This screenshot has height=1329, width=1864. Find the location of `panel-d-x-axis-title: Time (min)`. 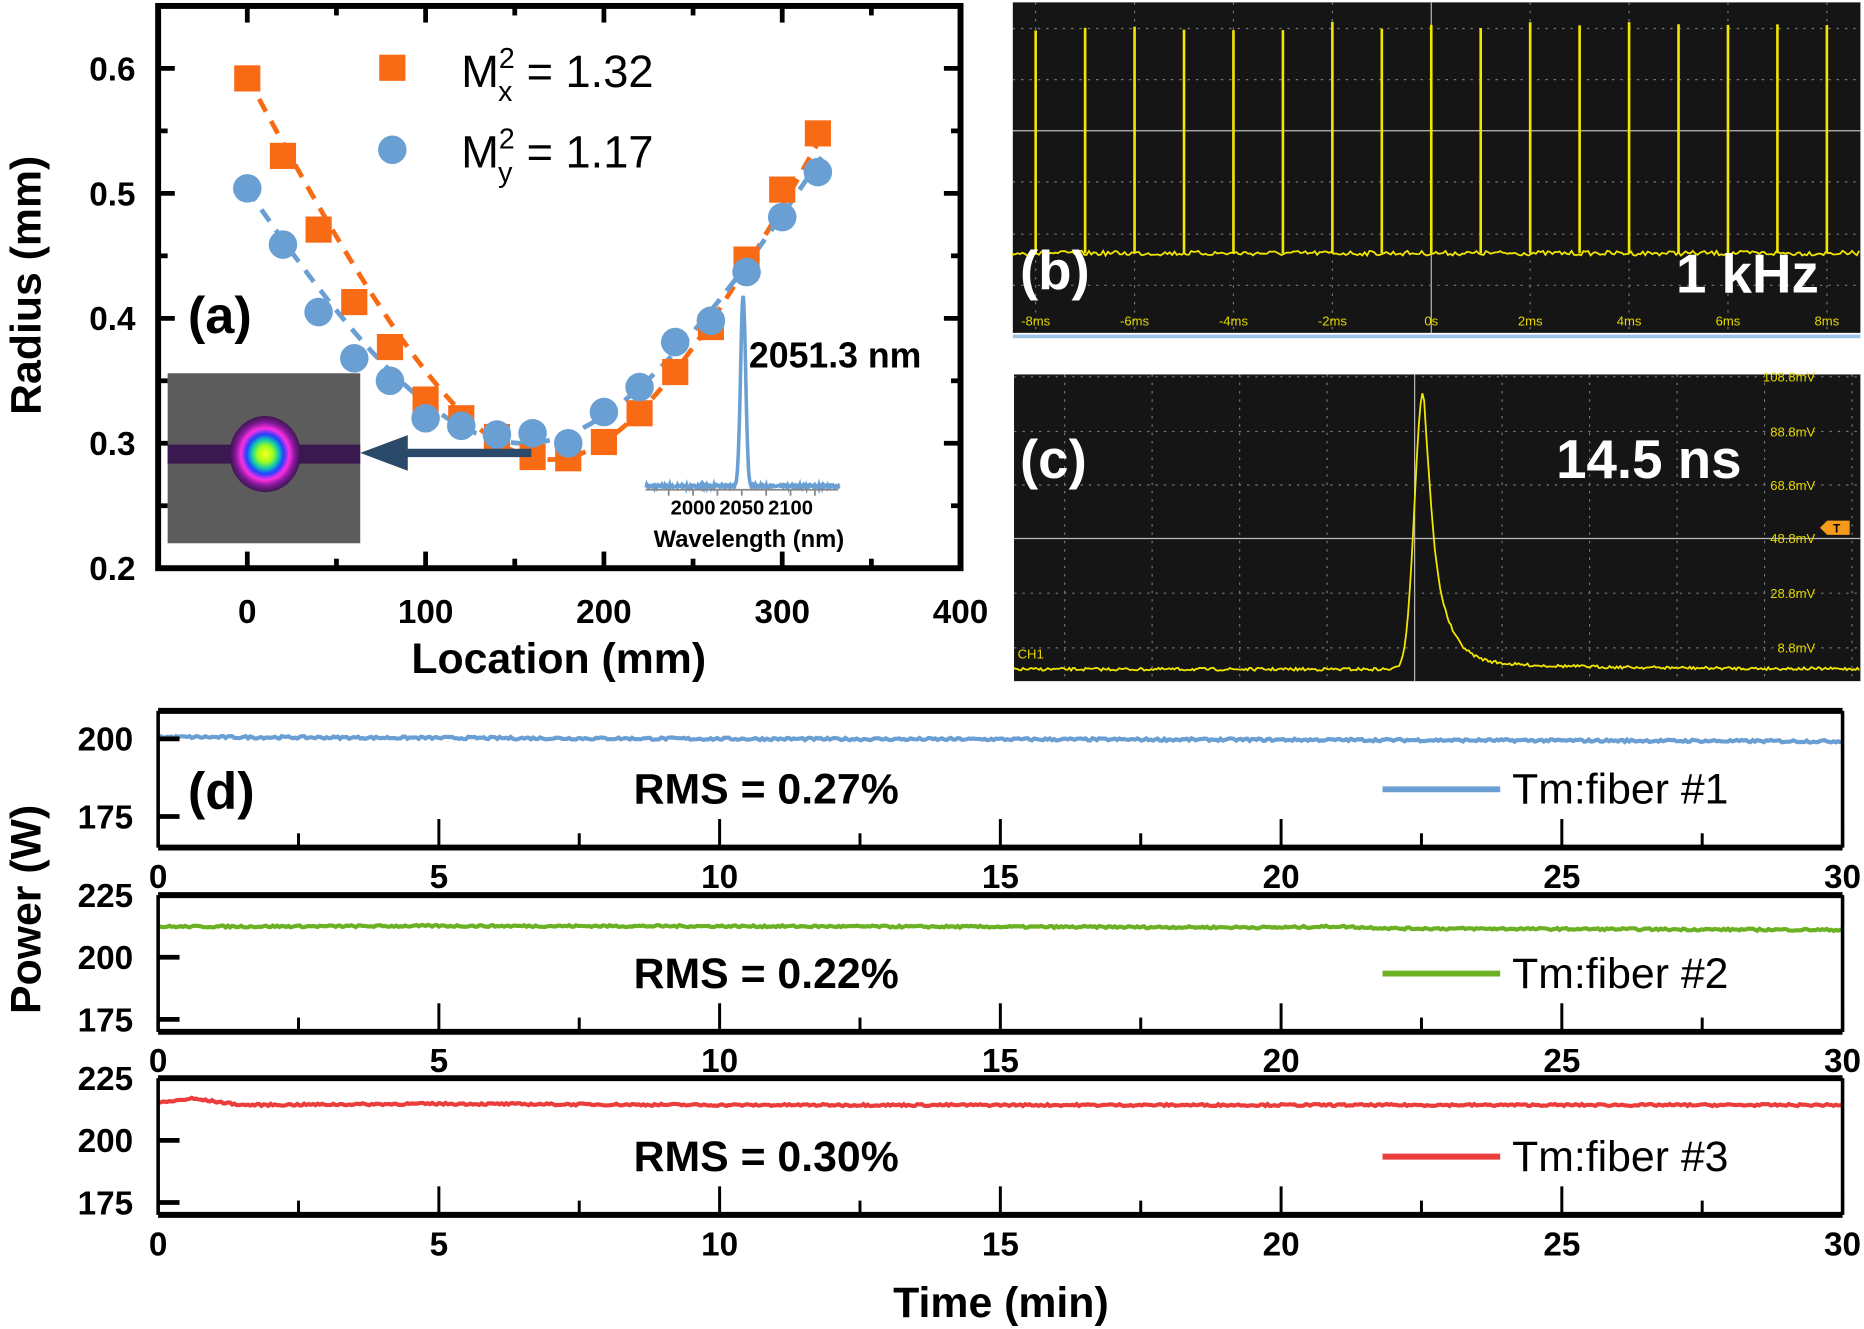

panel-d-x-axis-title: Time (min) is located at coordinates (1001, 1303).